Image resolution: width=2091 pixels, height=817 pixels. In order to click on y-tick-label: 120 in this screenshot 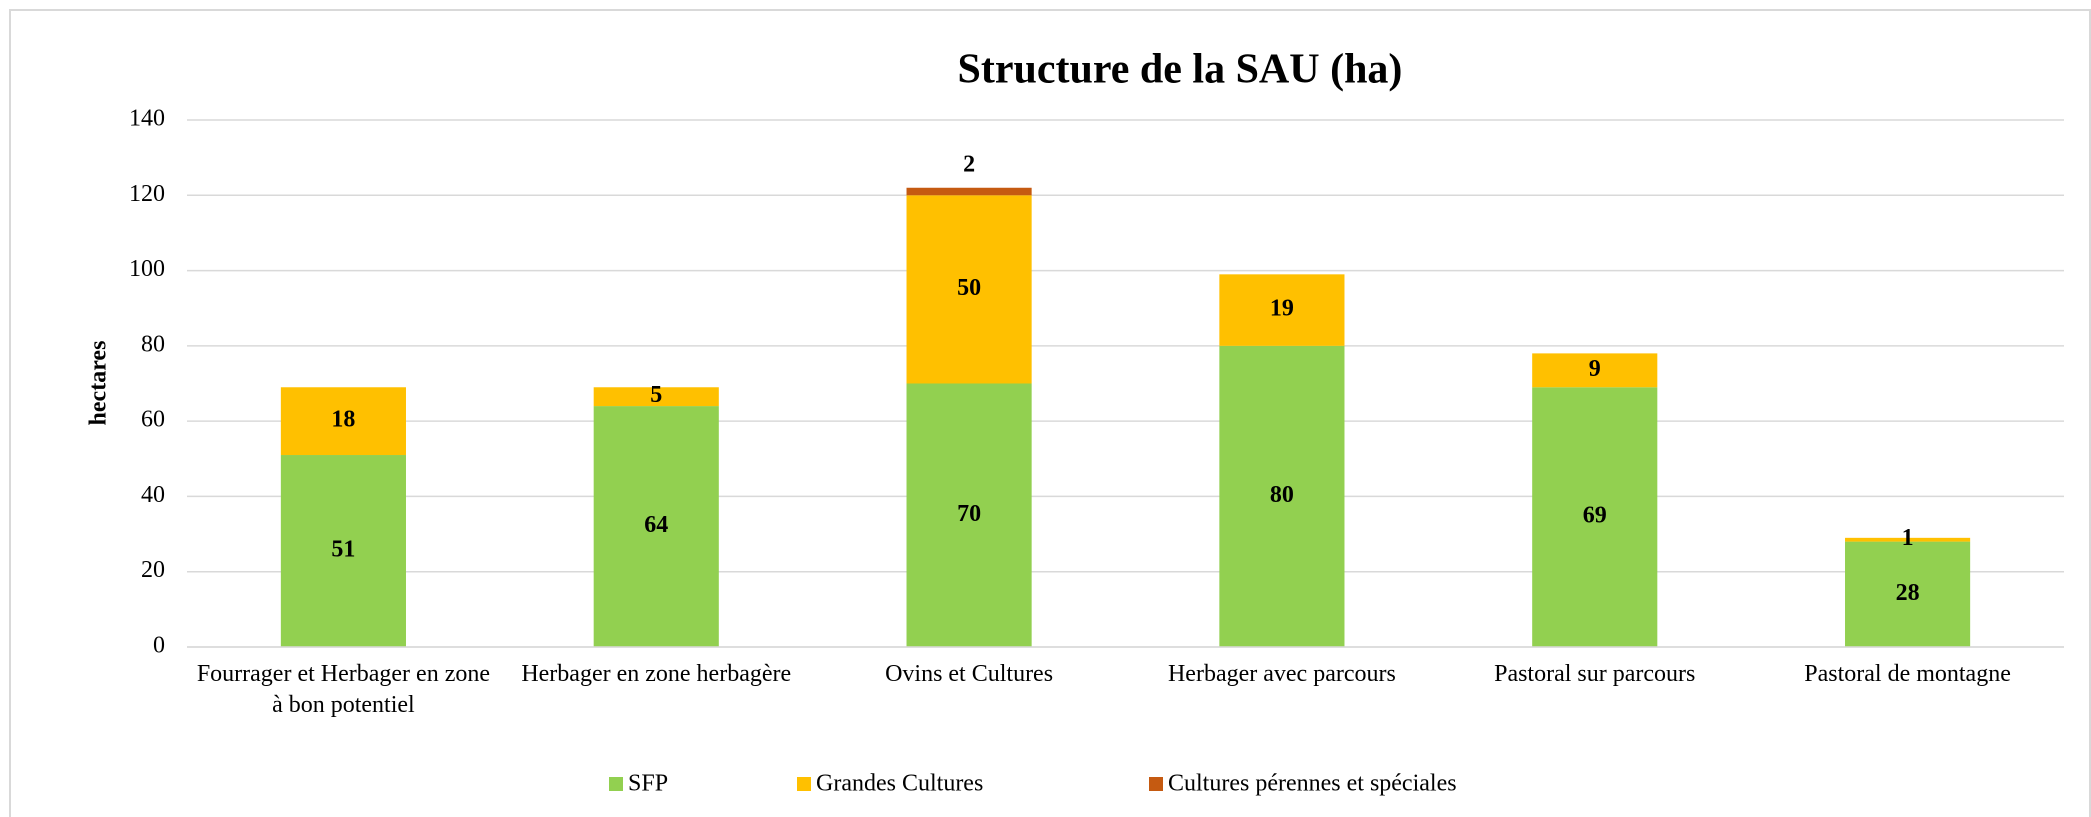, I will do `click(147, 194)`.